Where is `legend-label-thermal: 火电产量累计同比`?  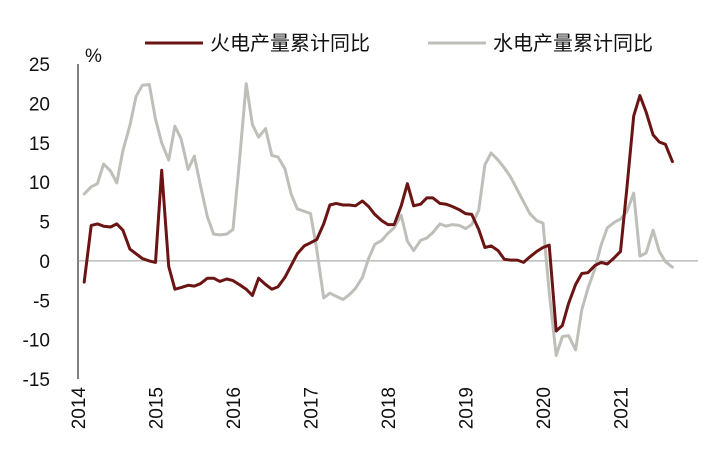
legend-label-thermal: 火电产量累计同比 is located at coordinates (290, 43).